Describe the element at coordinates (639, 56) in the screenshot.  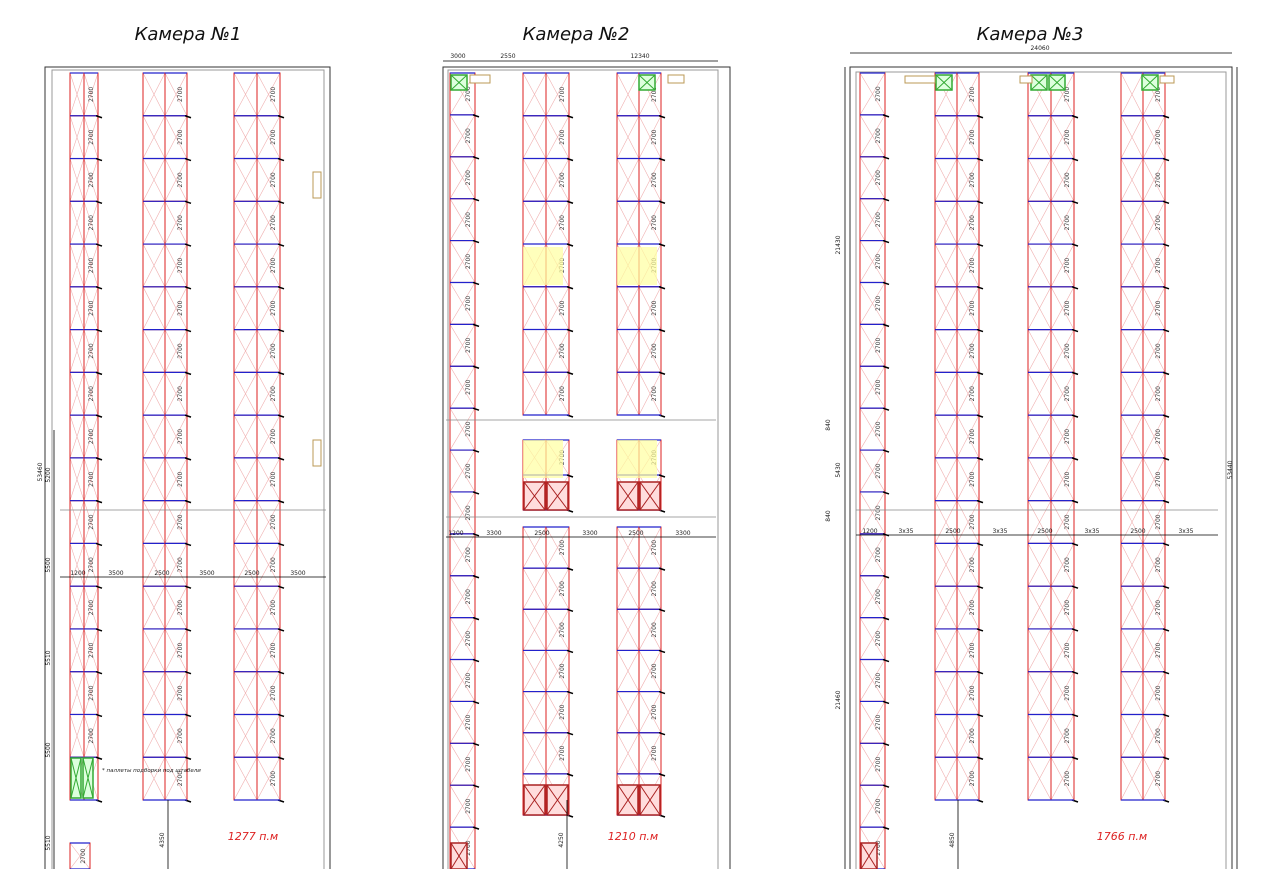
I see `dimension-label: 12340` at that location.